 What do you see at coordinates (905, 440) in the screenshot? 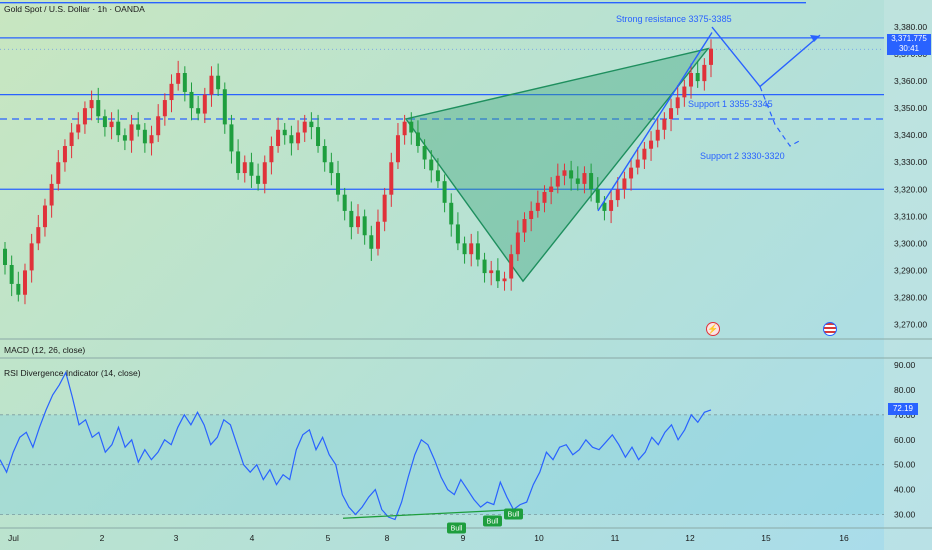
I see `rsi-tick-label: 60.00` at bounding box center [905, 440].